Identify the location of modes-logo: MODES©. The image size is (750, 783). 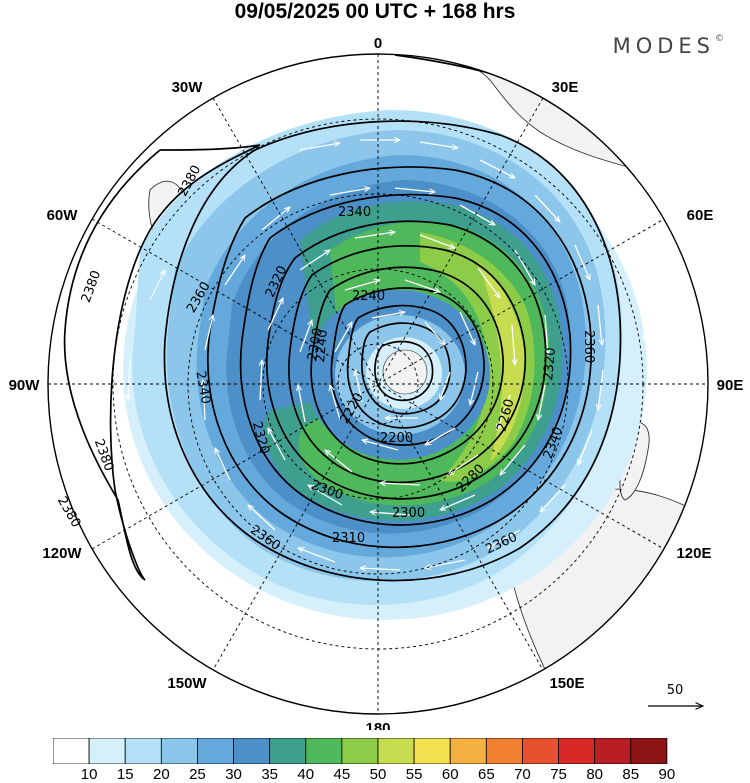
(668, 46).